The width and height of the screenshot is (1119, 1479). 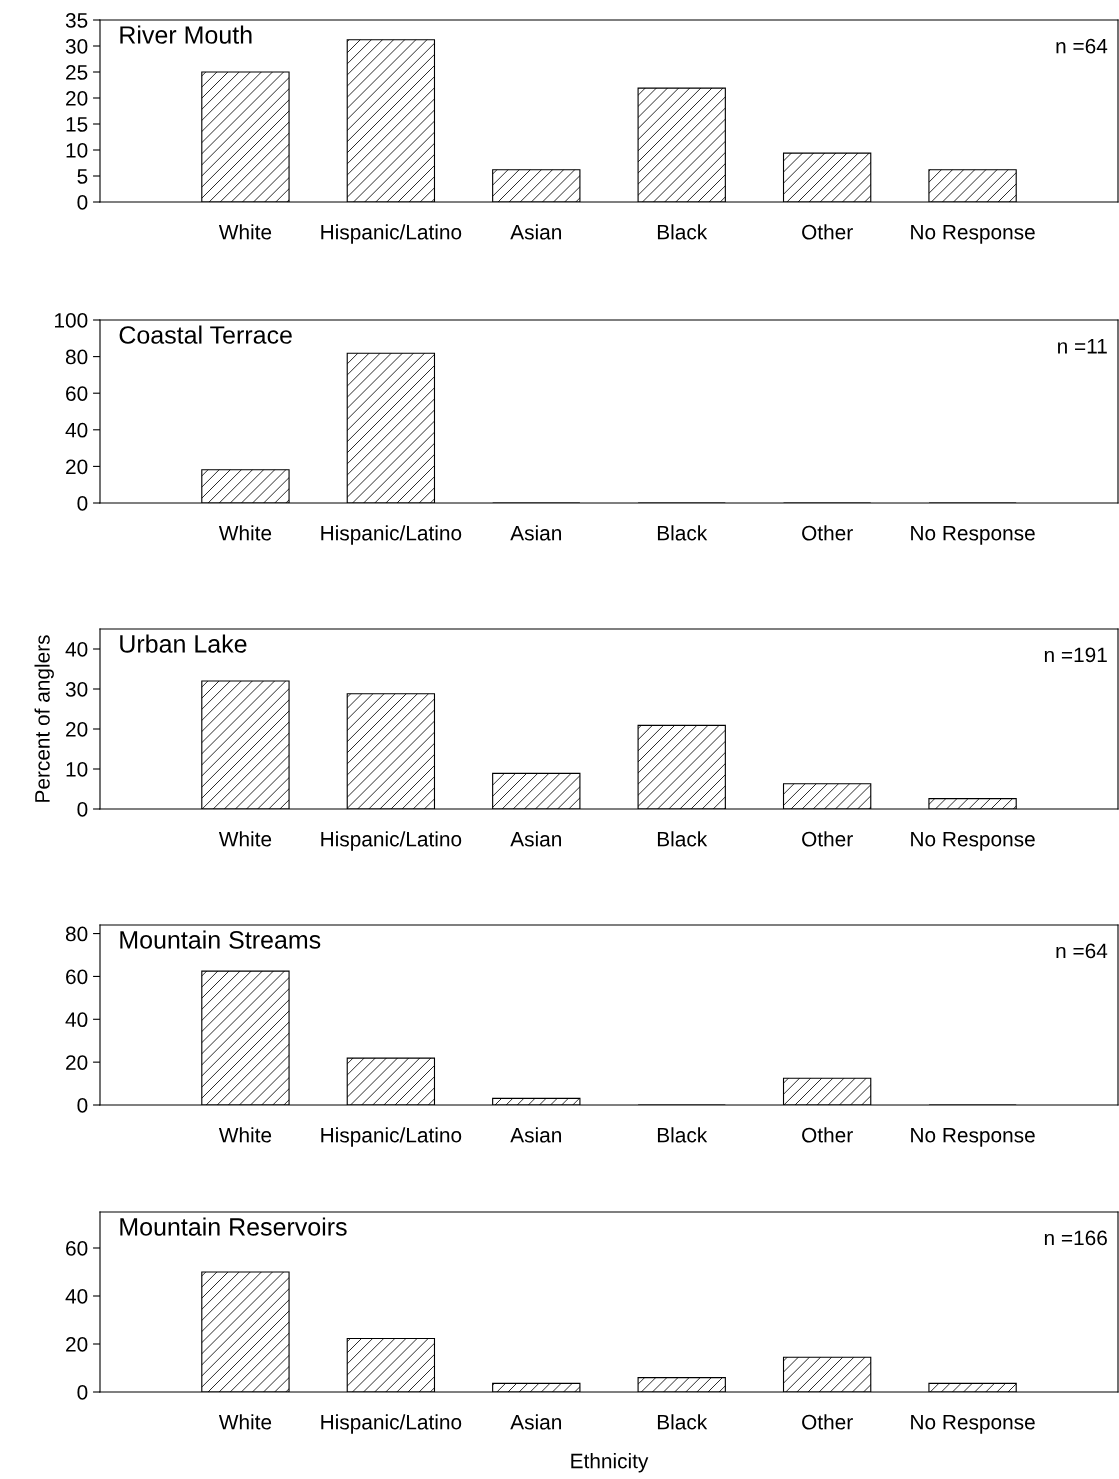 I want to click on y-tick-label: 100, so click(x=71, y=320).